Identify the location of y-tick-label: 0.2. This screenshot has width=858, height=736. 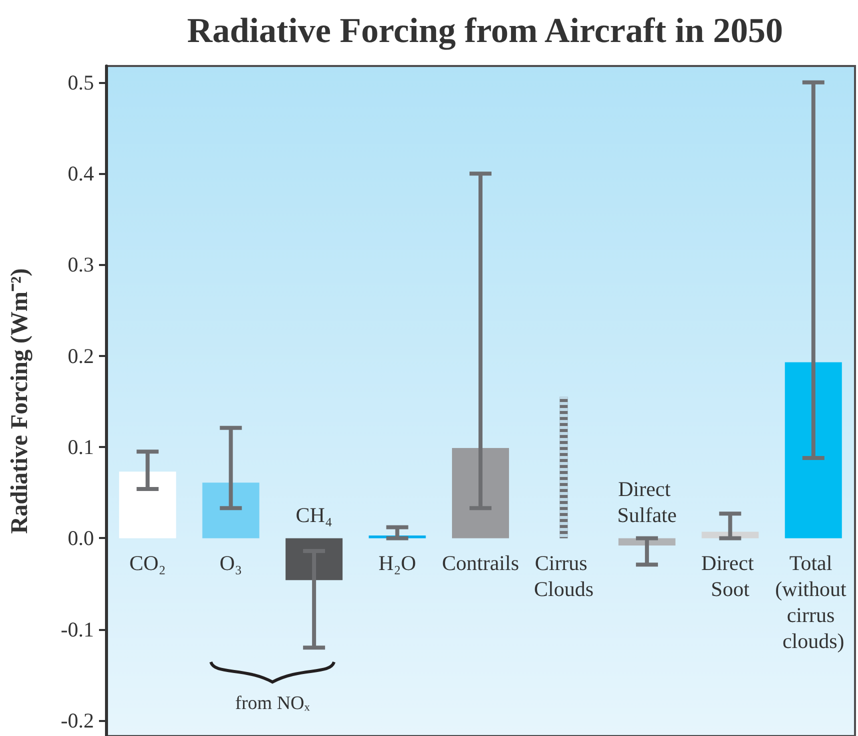
(81, 356).